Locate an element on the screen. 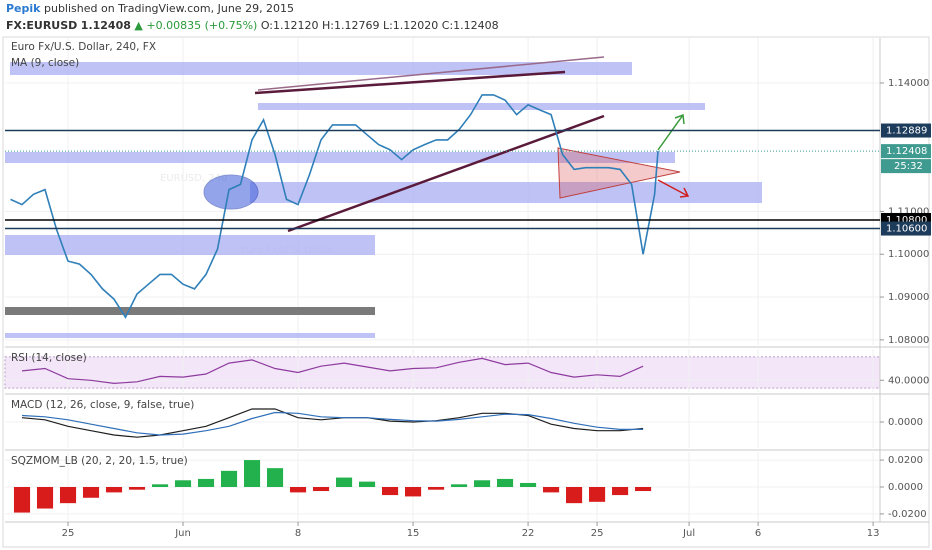  countdown: 25:32 is located at coordinates (908, 166).